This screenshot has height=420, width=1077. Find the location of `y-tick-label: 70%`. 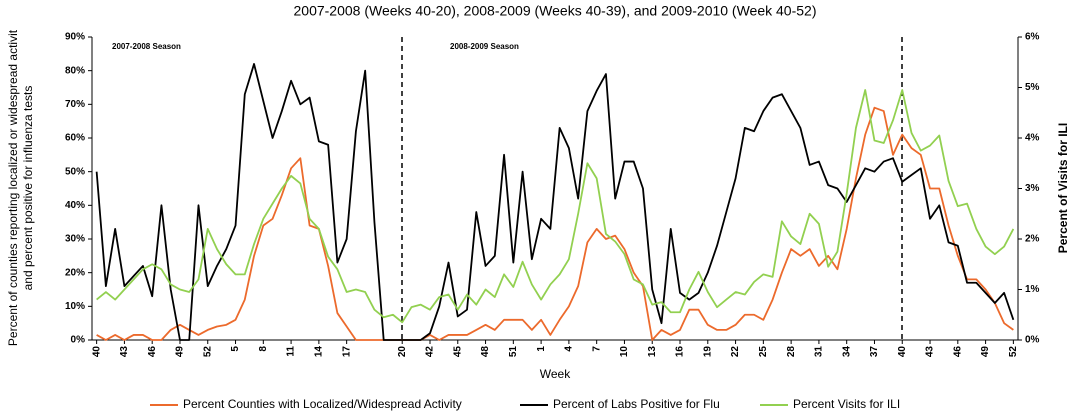

y-tick-label: 70% is located at coordinates (75, 104).